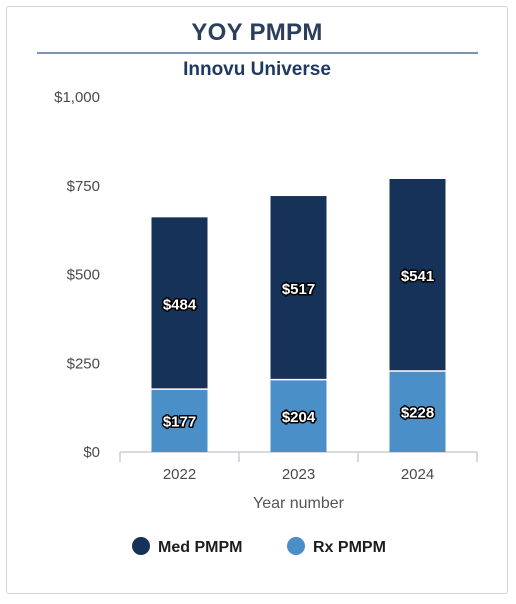  What do you see at coordinates (296, 546) in the screenshot?
I see `legend-marker-rx-pmpm` at bounding box center [296, 546].